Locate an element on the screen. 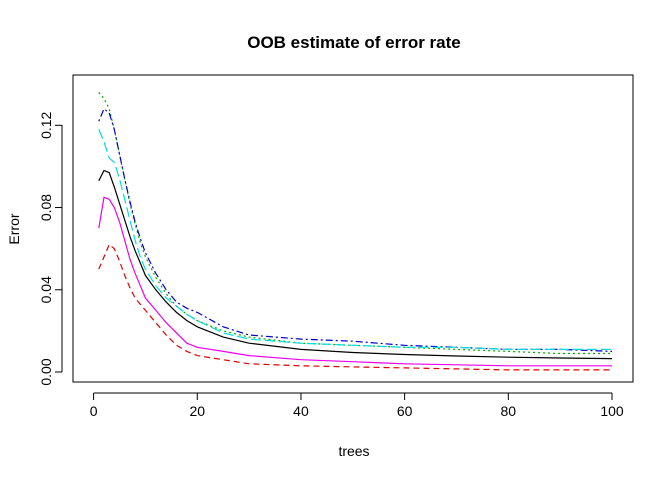 This screenshot has height=480, width=672. x-tick-label: 0 is located at coordinates (94, 411).